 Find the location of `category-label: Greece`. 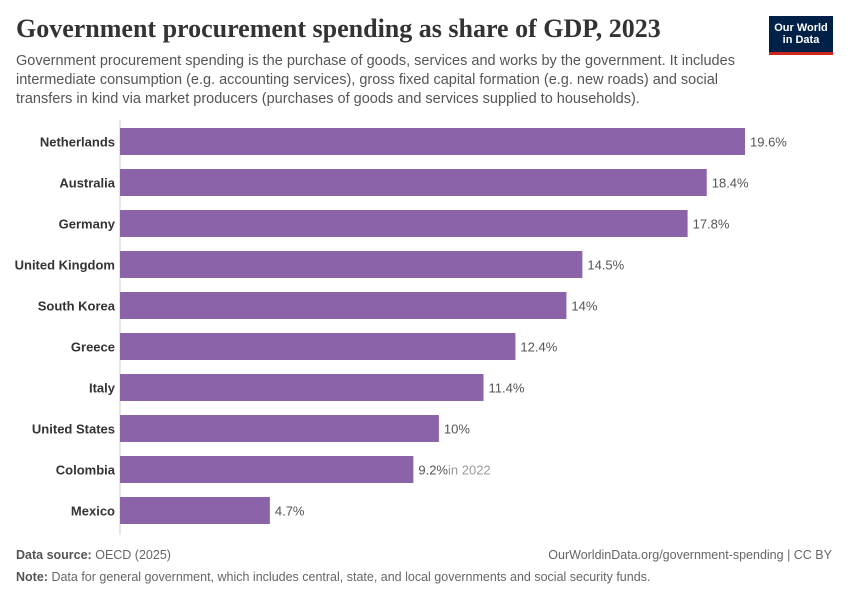

category-label: Greece is located at coordinates (93, 347).